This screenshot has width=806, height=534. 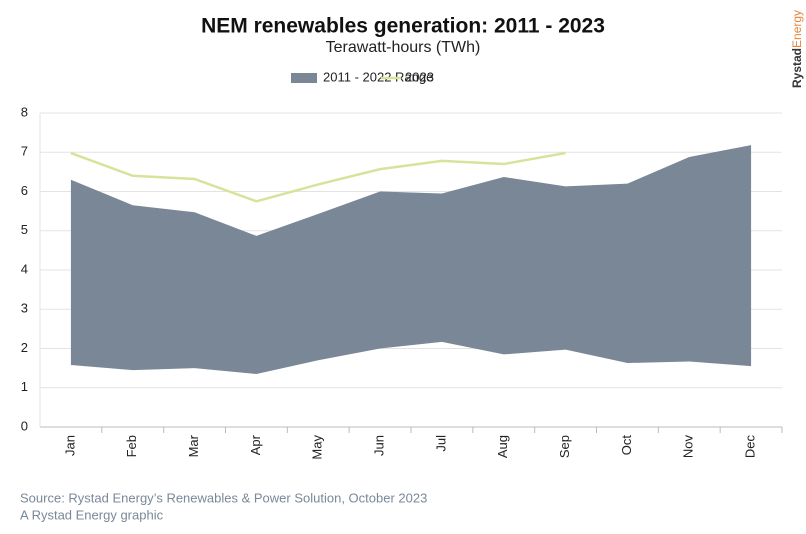 I want to click on y-tick-label: 3, so click(x=24, y=308).